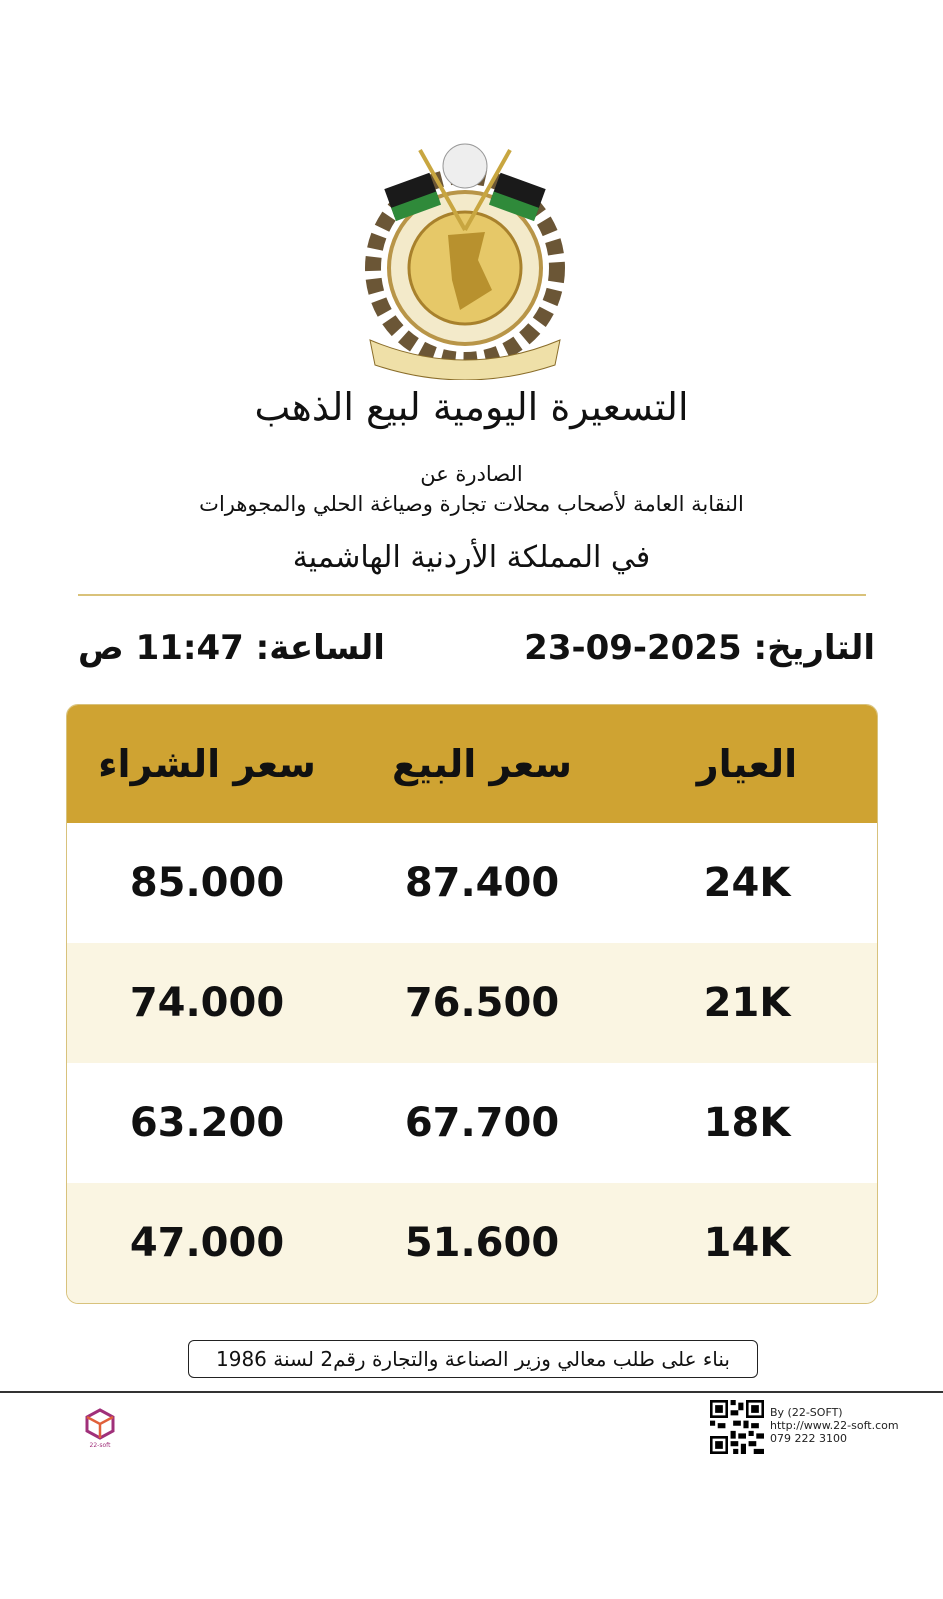 Image resolution: width=943 pixels, height=1599 pixels. Describe the element at coordinates (747, 1003) in the screenshot. I see `karat: 21K` at that location.